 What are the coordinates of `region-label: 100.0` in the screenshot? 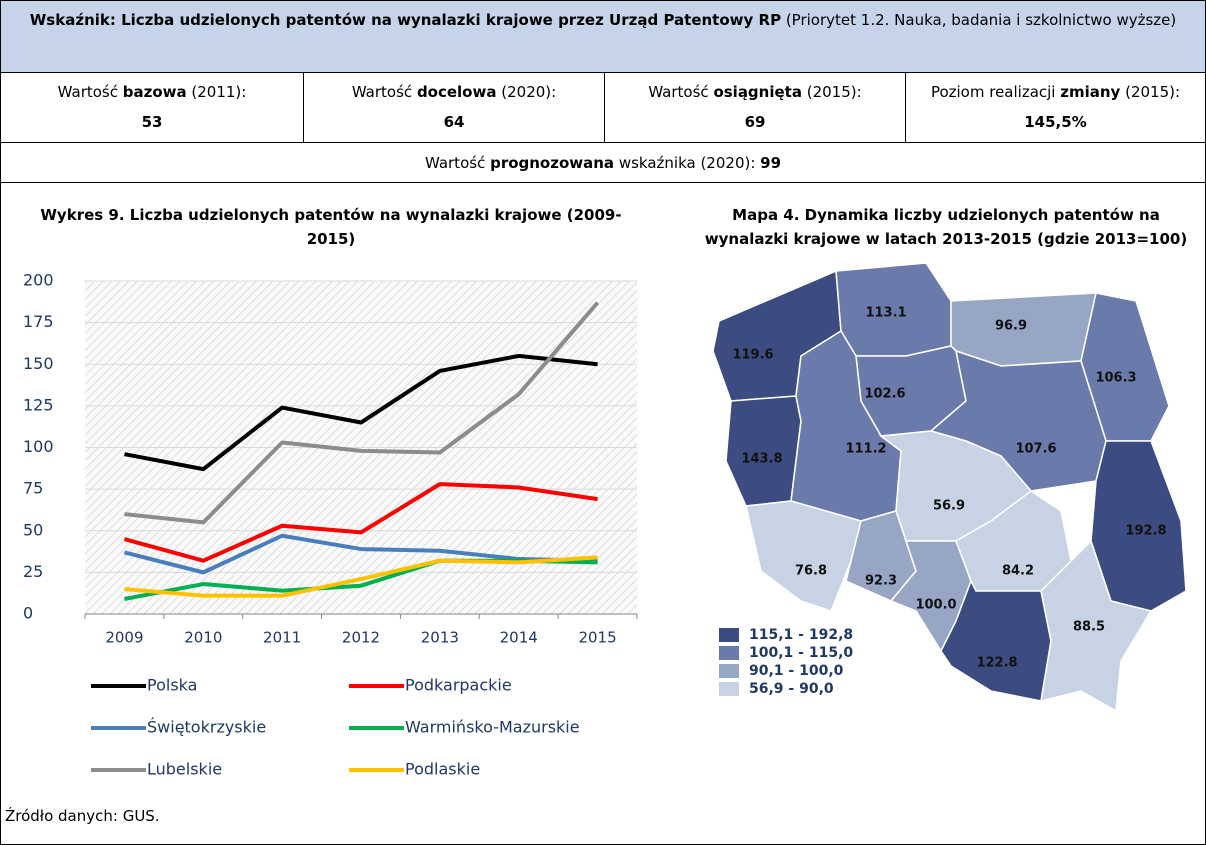 It's located at (935, 605).